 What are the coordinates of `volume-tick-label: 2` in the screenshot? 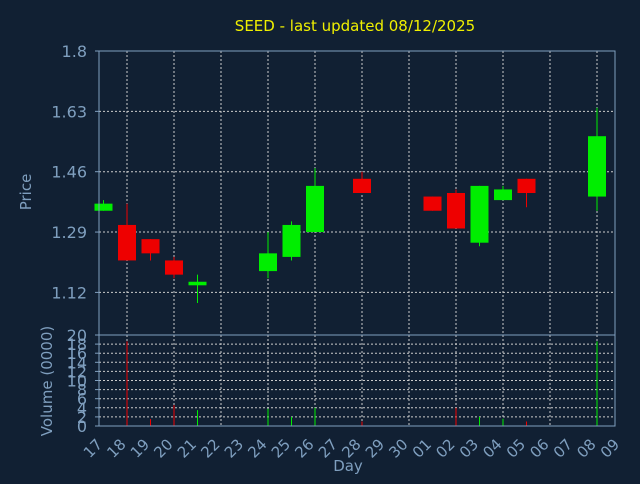 It's located at (82, 417).